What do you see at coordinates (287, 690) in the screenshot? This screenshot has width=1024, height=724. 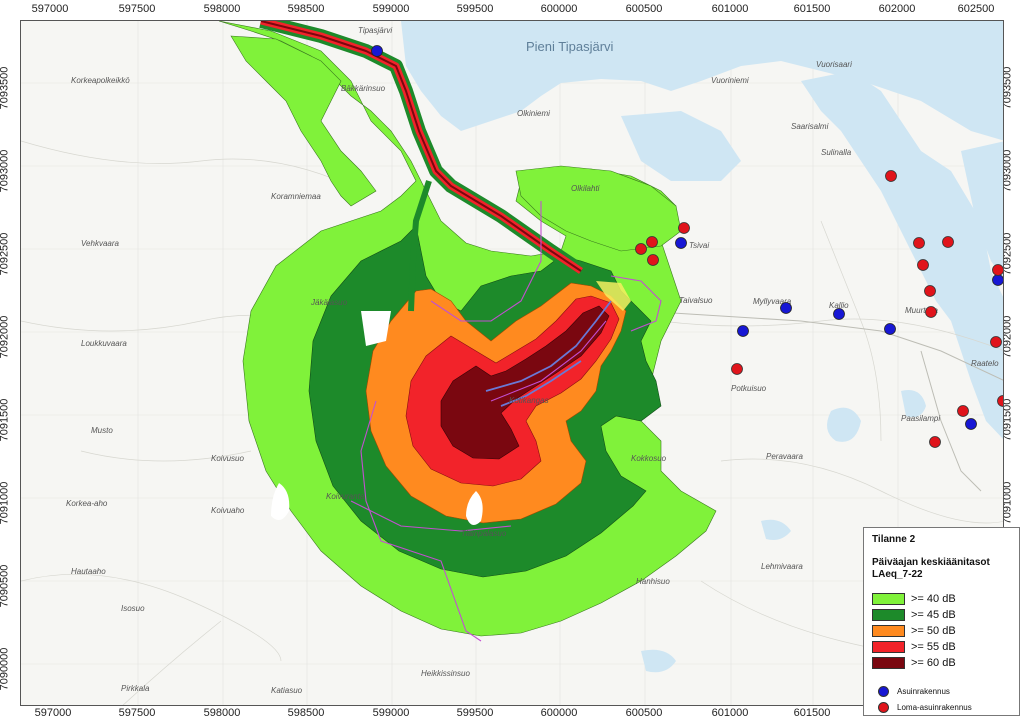 I see `place-label: Katiasuo` at bounding box center [287, 690].